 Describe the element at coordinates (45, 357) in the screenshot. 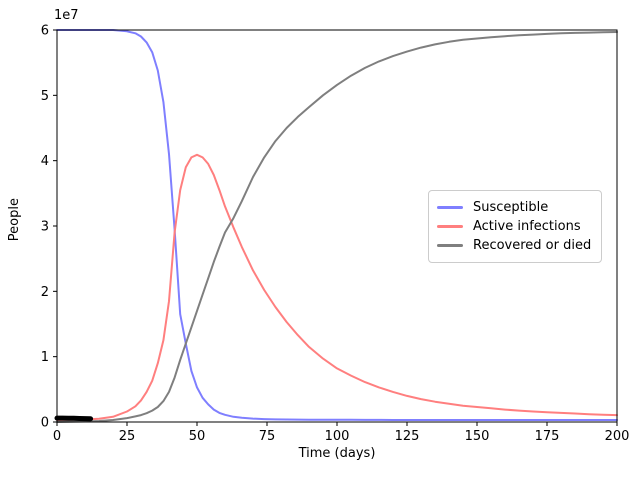

I see `y-tick-label: 1` at that location.